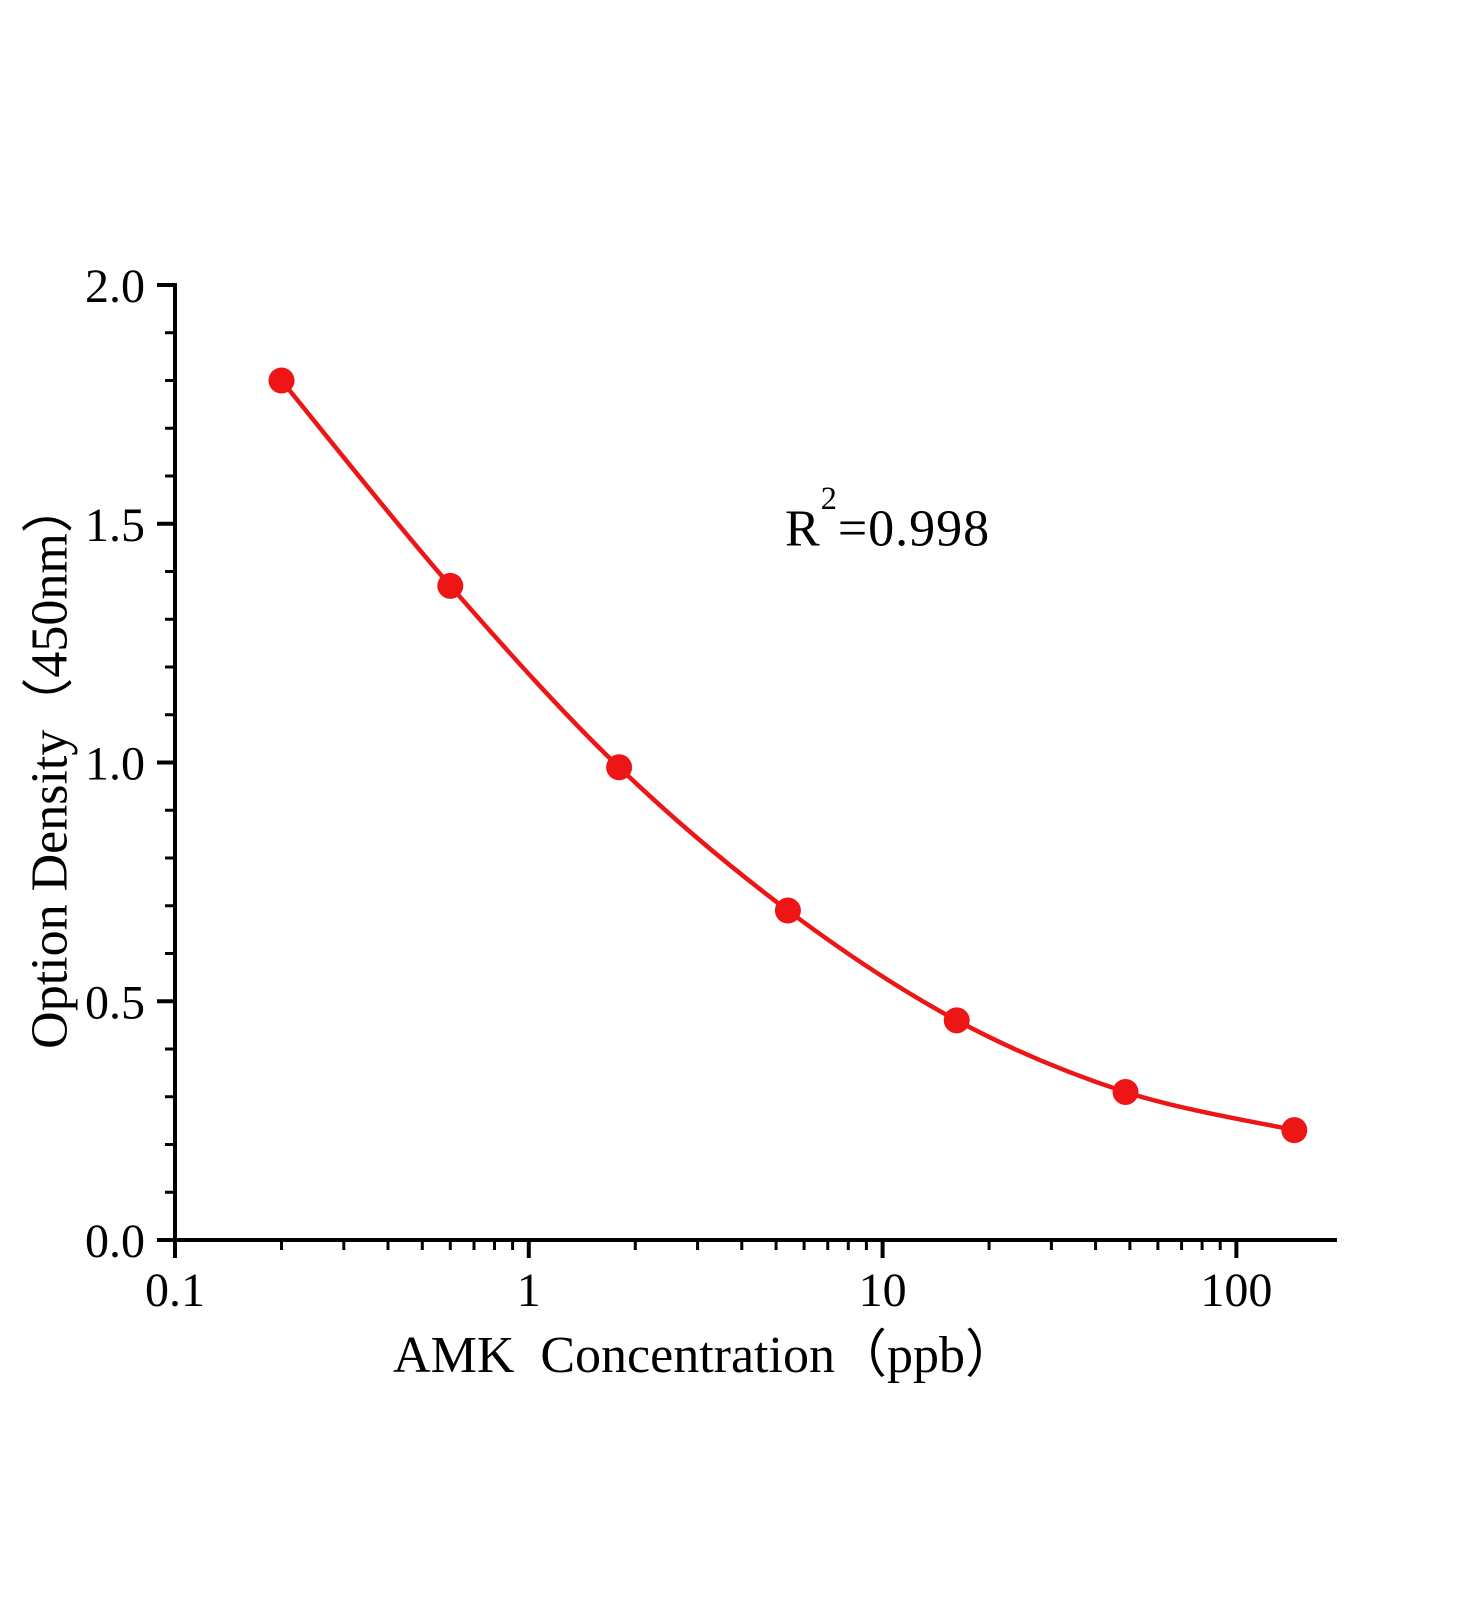 This screenshot has width=1472, height=1600. What do you see at coordinates (50, 765) in the screenshot?
I see `y-axis-label: Option Density（450nm）` at bounding box center [50, 765].